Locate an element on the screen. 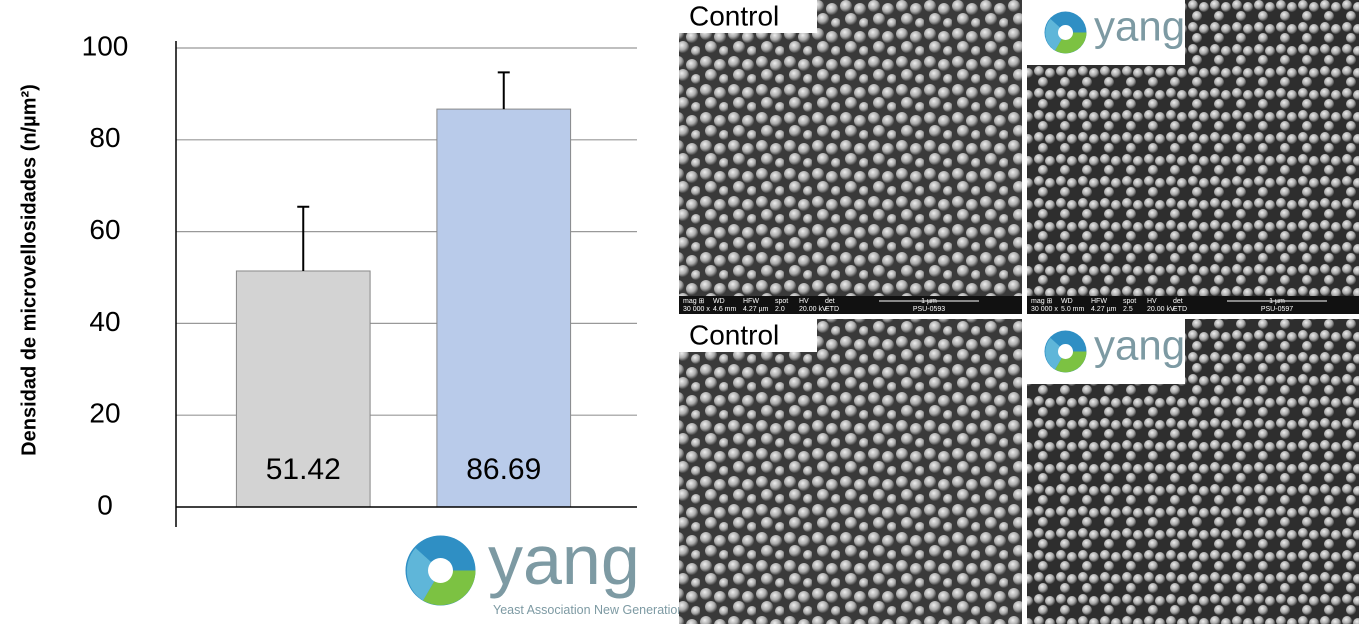  logo-tagline: Yeast Association New Generation is located at coordinates (588, 610).